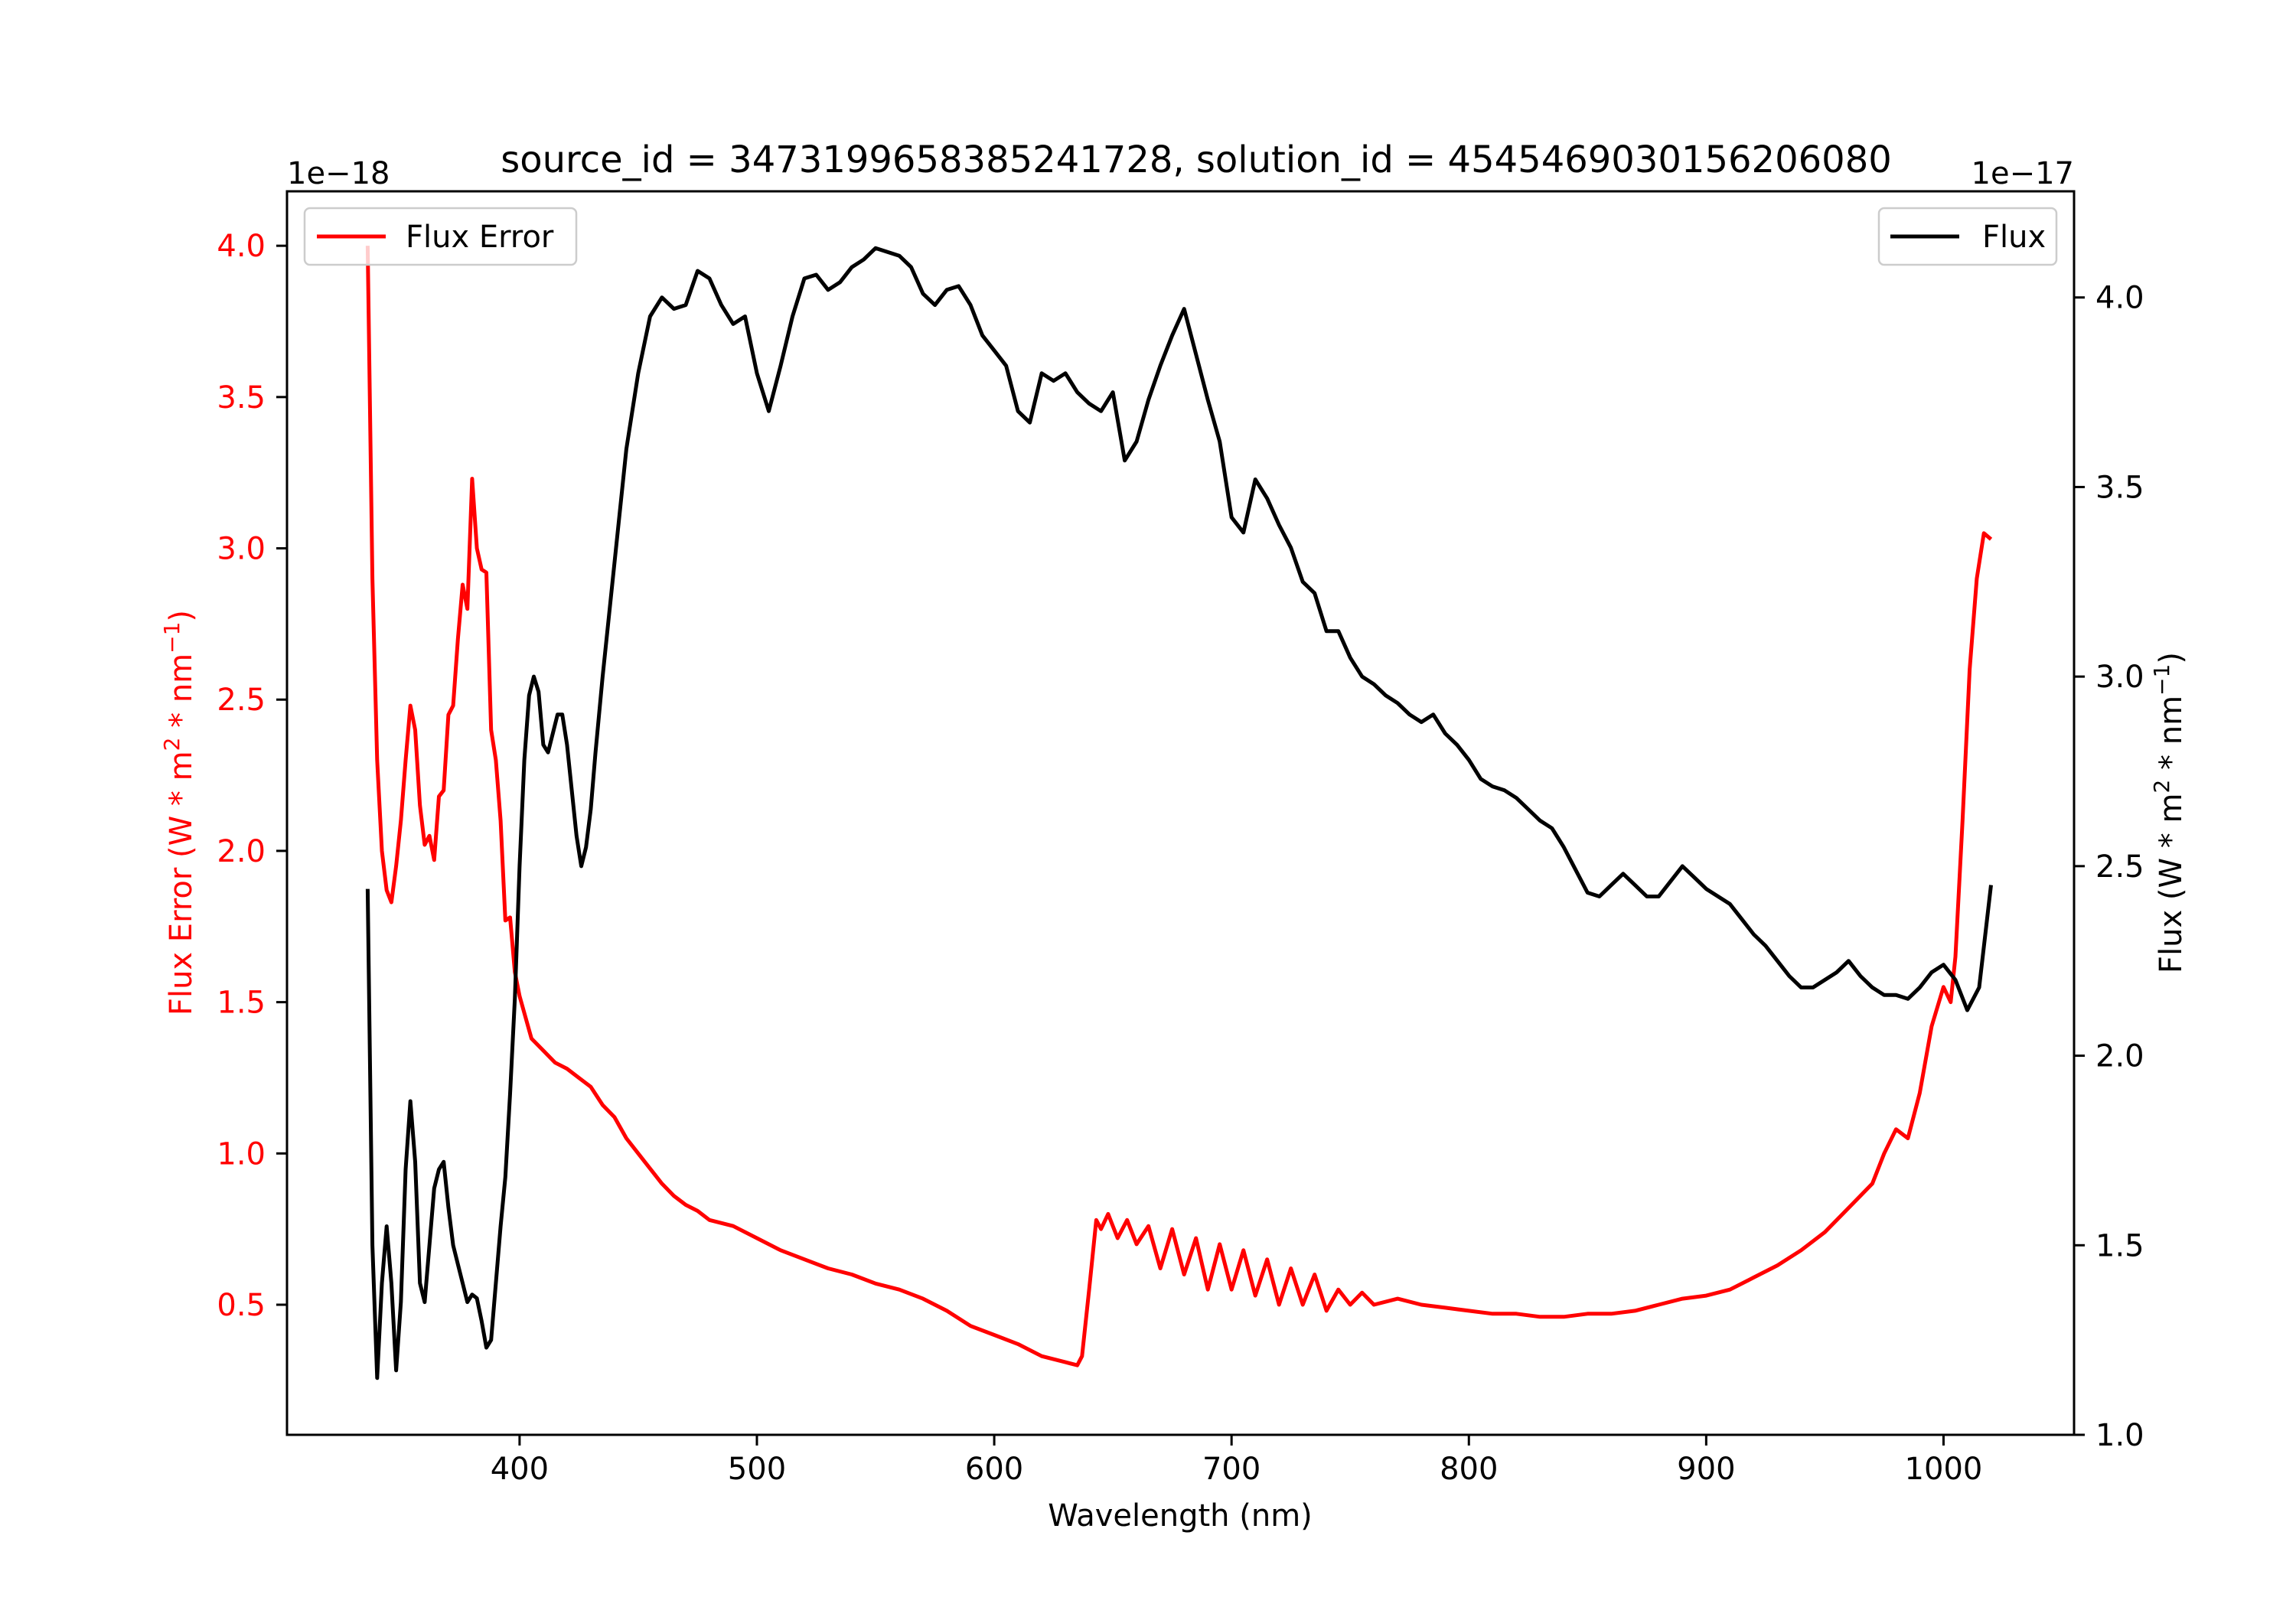  I want to click on right-y-tick-label: 3.0, so click(2119, 678).